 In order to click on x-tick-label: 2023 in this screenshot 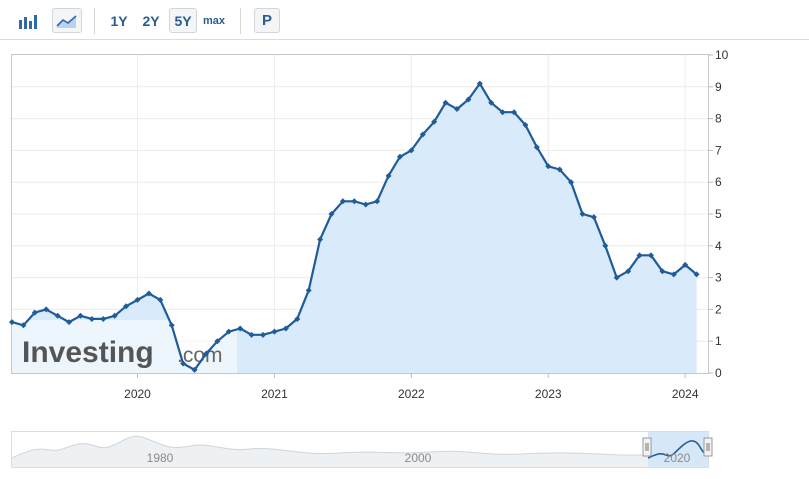, I will do `click(548, 394)`.